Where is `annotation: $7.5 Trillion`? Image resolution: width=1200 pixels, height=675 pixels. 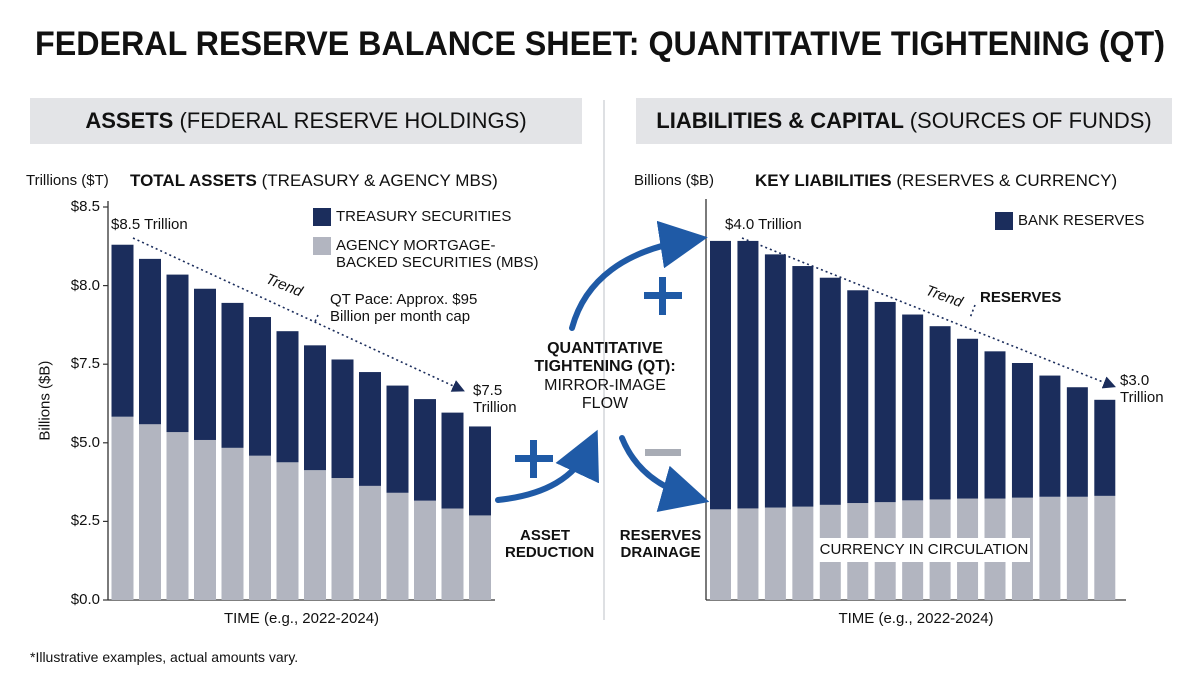
annotation: $7.5 Trillion is located at coordinates (495, 399).